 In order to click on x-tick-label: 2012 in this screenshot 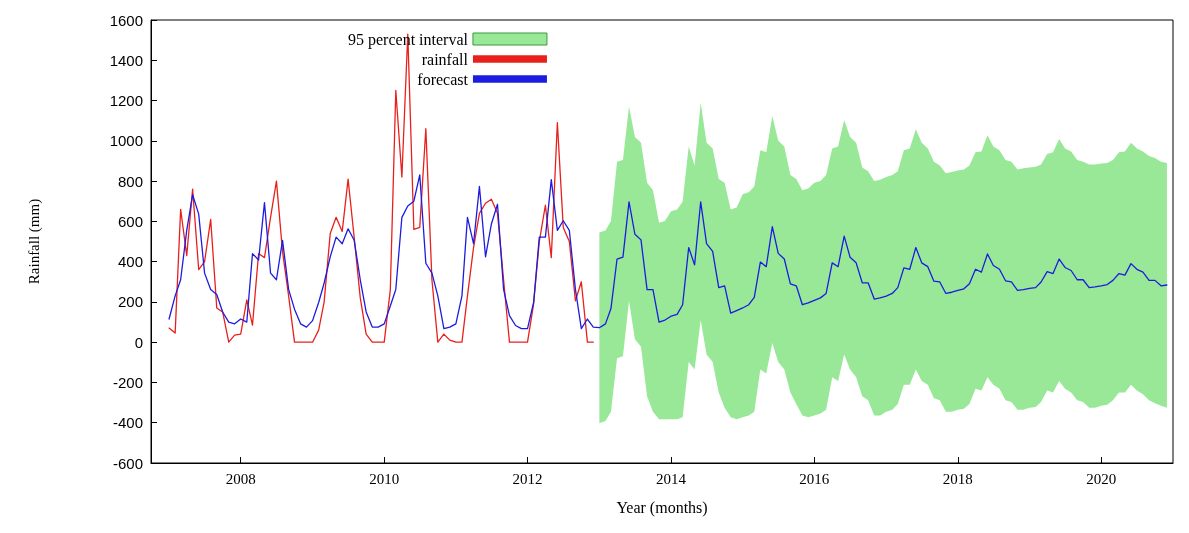, I will do `click(527, 478)`.